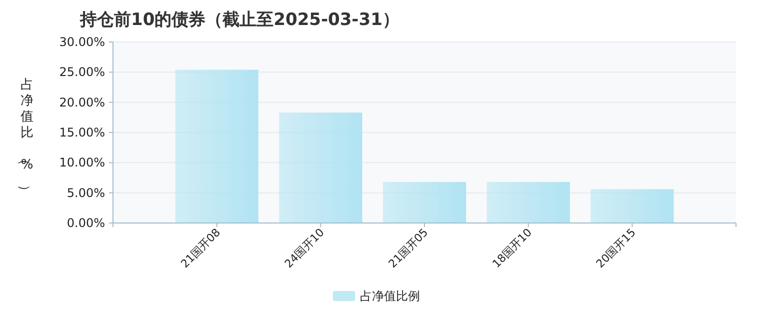  What do you see at coordinates (512, 248) in the screenshot?
I see `x-tick-label: 18国开10` at bounding box center [512, 248].